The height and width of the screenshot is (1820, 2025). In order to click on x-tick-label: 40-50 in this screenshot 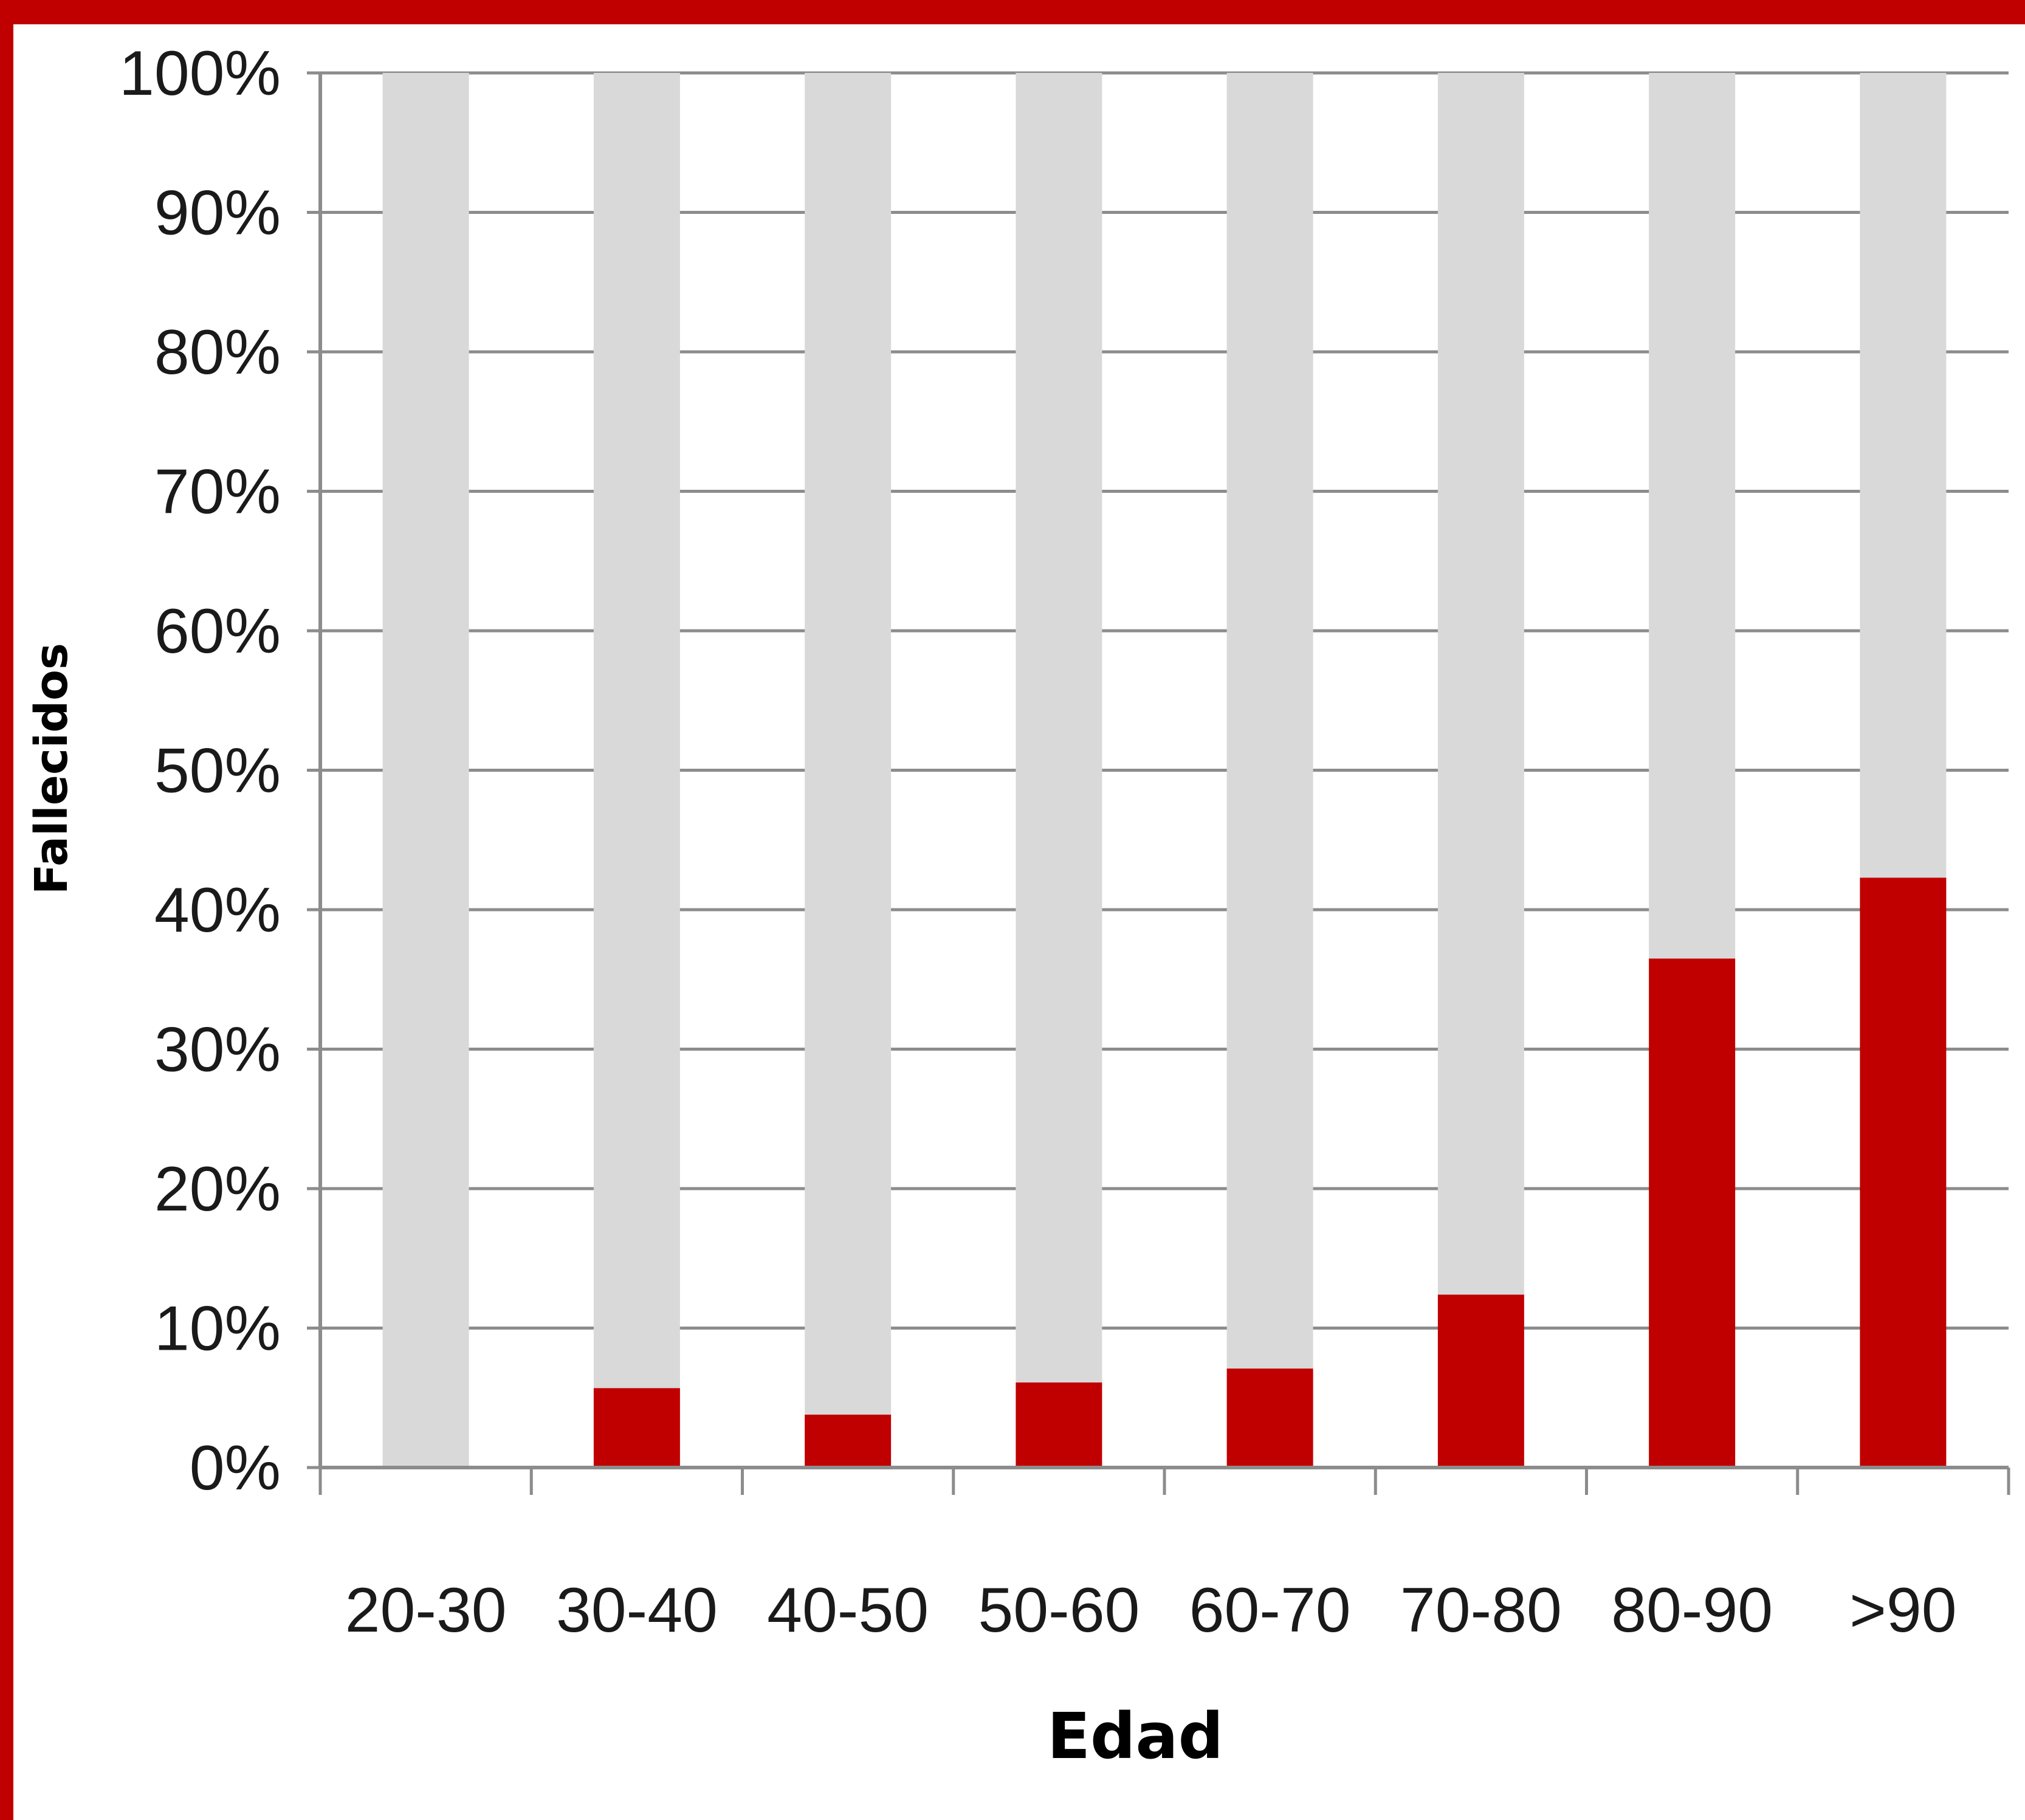, I will do `click(848, 1610)`.